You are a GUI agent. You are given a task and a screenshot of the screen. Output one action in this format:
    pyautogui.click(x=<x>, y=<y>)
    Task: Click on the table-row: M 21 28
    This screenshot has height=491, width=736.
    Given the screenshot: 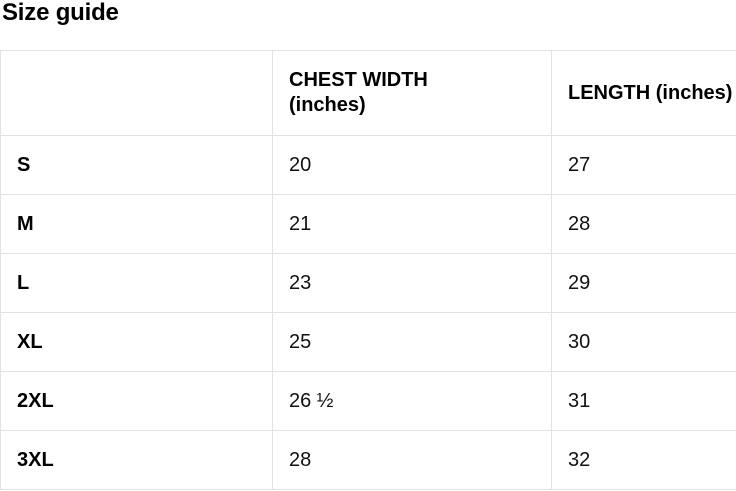 What is the action you would take?
    pyautogui.click(x=368, y=224)
    